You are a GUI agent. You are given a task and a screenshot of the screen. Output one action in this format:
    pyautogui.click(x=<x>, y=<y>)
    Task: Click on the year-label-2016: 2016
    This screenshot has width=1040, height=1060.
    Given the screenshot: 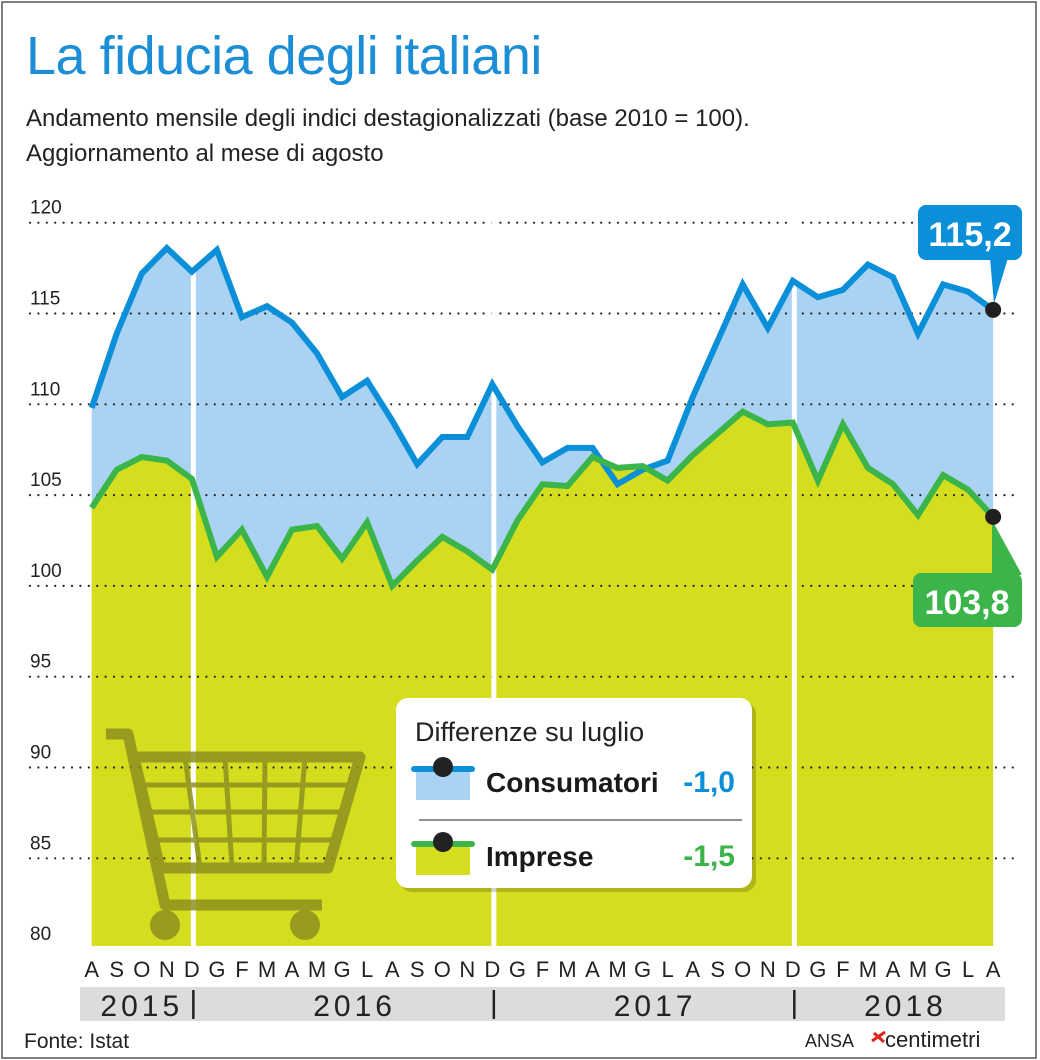 What is the action you would take?
    pyautogui.click(x=354, y=1006)
    